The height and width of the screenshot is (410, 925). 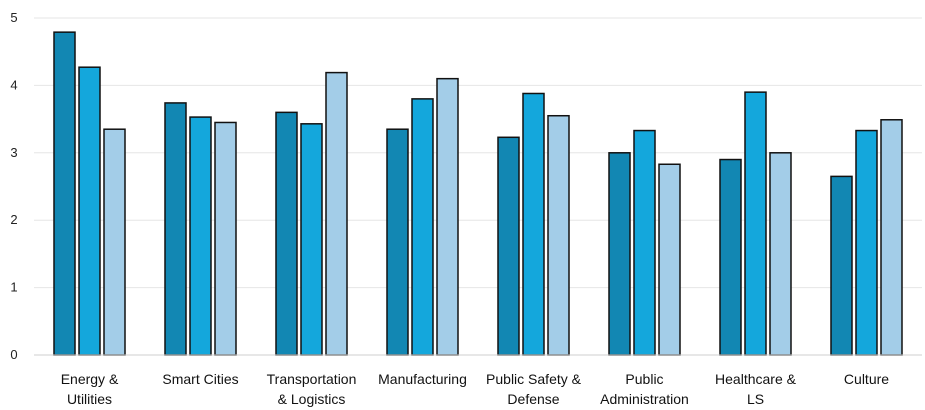 What do you see at coordinates (13, 17) in the screenshot?
I see `y-tick-label: 5` at bounding box center [13, 17].